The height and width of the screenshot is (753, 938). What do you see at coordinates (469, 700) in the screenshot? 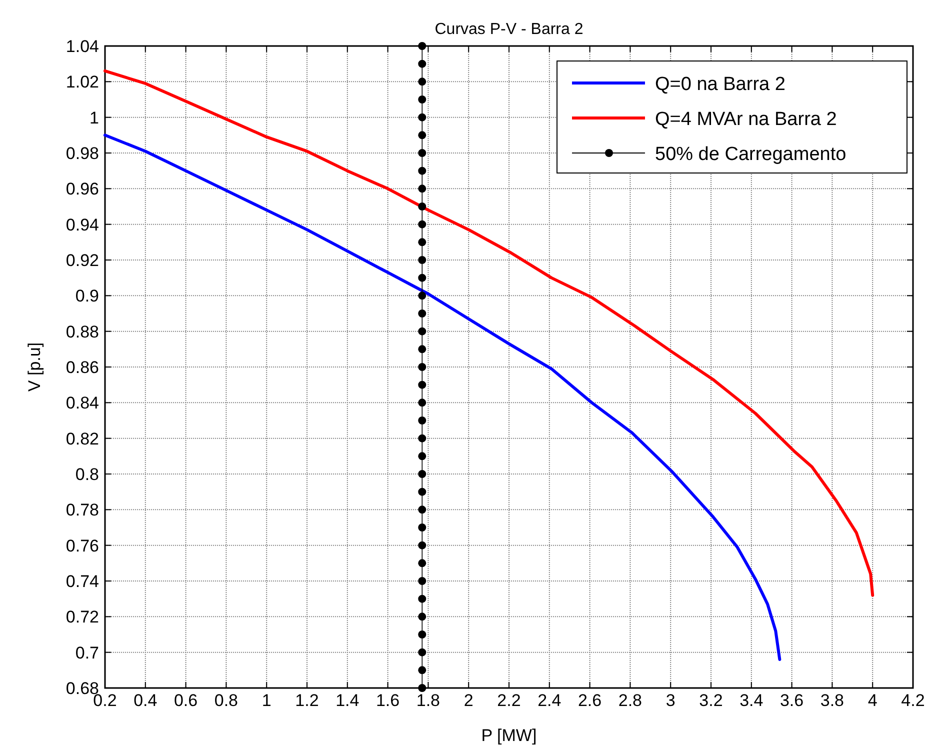
I see `x-tick-label: 2` at bounding box center [469, 700].